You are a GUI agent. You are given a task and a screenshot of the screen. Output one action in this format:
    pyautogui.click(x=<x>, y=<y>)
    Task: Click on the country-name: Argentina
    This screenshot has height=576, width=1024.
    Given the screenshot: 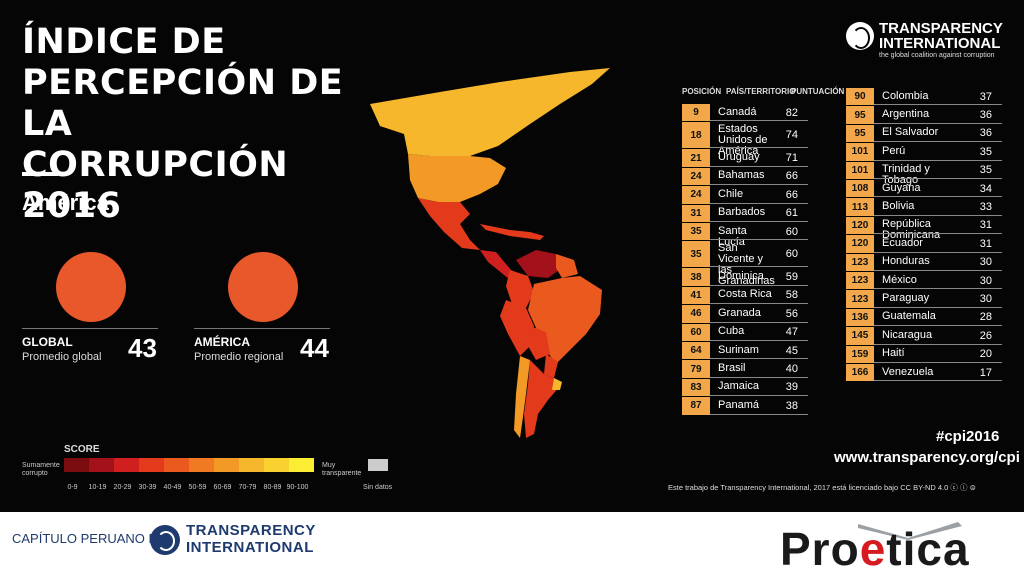 What is the action you would take?
    pyautogui.click(x=906, y=114)
    